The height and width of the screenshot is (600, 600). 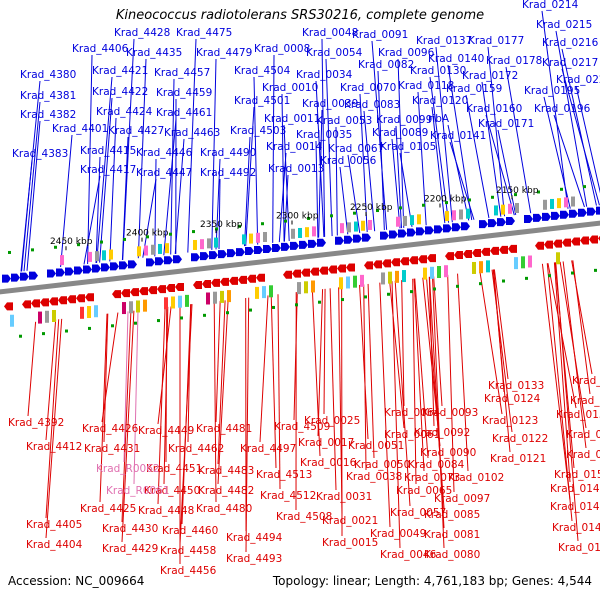 What do you see at coordinates (578, 80) in the screenshot?
I see `forward-gene-label: Krad_0222` at bounding box center [578, 80].